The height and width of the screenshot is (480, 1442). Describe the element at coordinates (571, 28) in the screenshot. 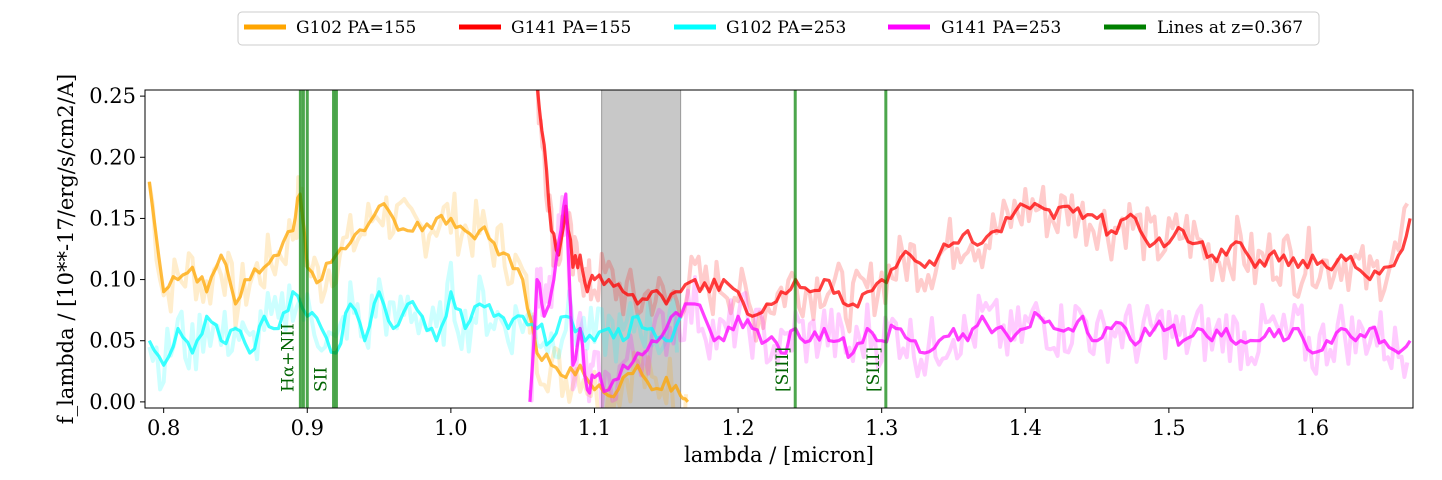

I see `legend-label: G141 PA=155` at that location.